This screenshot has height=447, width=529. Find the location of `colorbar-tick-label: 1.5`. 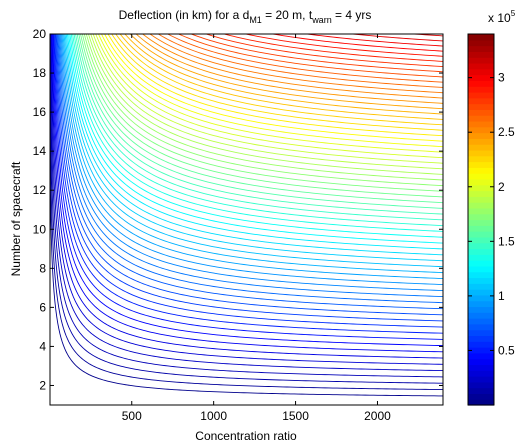

colorbar-tick-label: 1.5 is located at coordinates (506, 241).